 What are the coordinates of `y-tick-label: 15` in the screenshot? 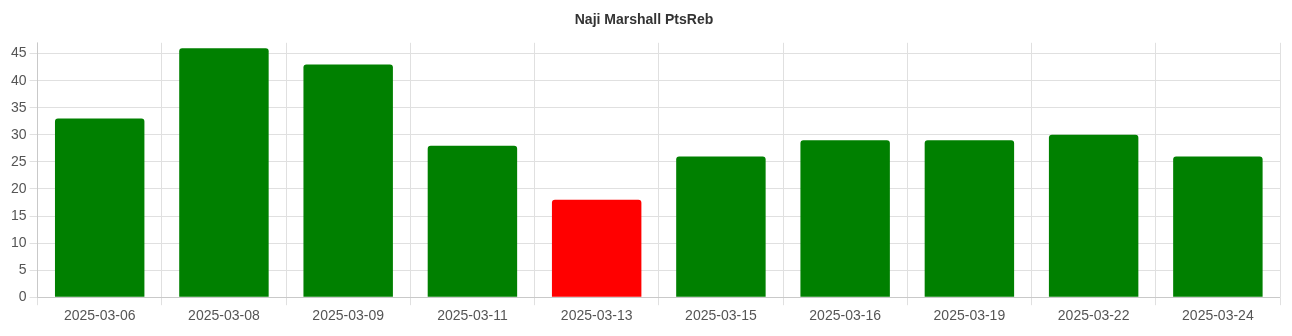 It's located at (18, 214).